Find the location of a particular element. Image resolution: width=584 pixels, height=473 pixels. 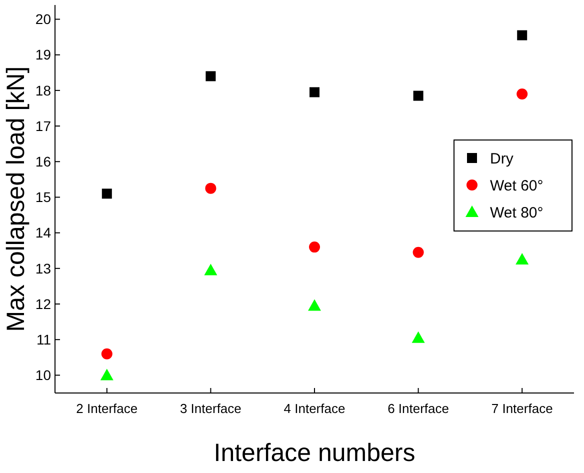

x-tick-label: 3 Interface is located at coordinates (211, 408).